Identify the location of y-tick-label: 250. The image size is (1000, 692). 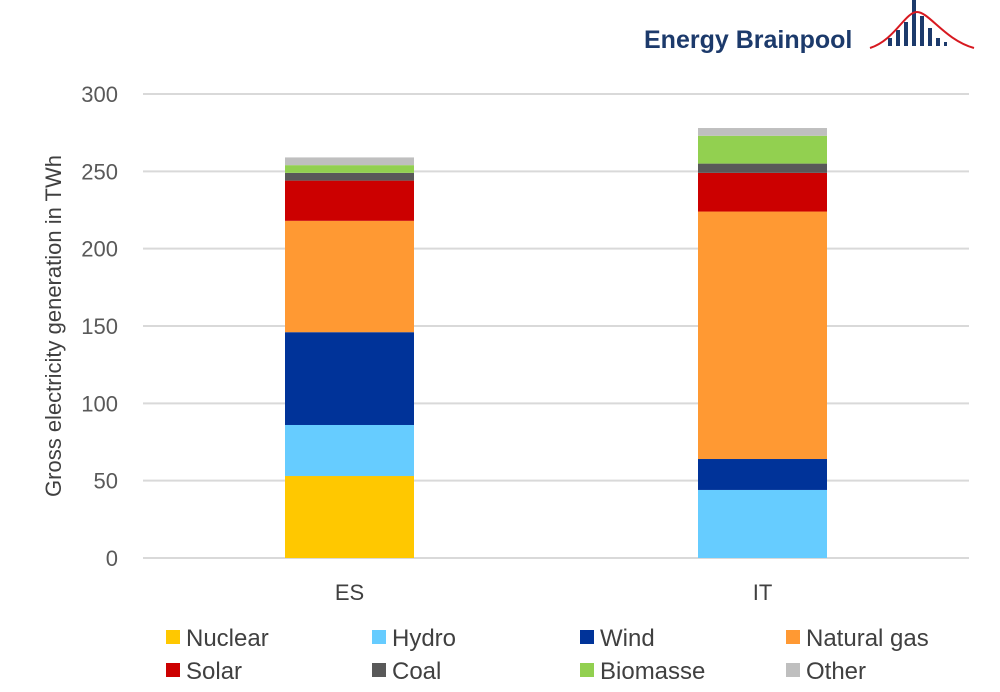
(99, 171).